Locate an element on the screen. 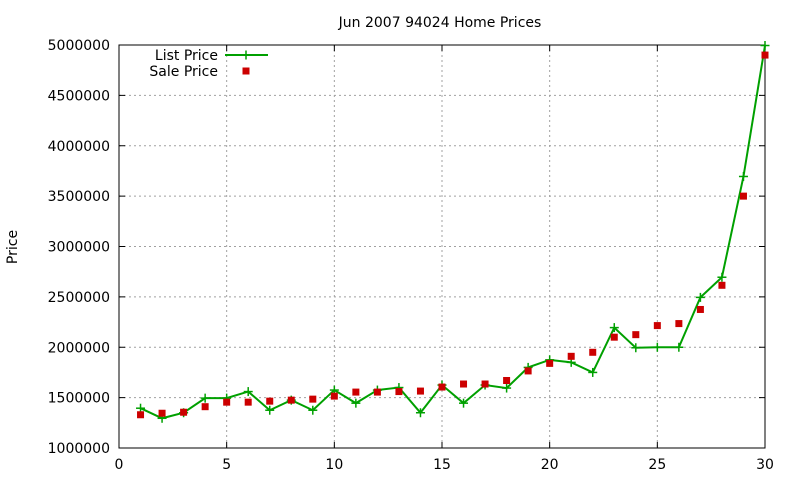  x-tick-label: 15 is located at coordinates (442, 465).